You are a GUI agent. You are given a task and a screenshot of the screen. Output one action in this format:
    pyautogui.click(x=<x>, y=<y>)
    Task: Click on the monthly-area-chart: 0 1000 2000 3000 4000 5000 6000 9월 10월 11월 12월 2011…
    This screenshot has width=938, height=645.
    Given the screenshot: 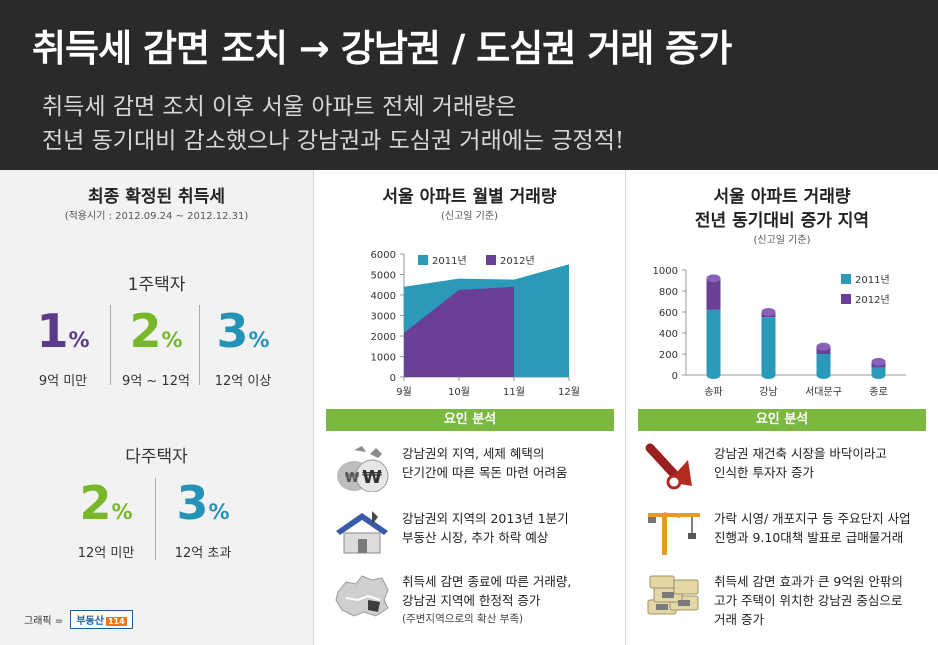 What is the action you would take?
    pyautogui.click(x=475, y=324)
    